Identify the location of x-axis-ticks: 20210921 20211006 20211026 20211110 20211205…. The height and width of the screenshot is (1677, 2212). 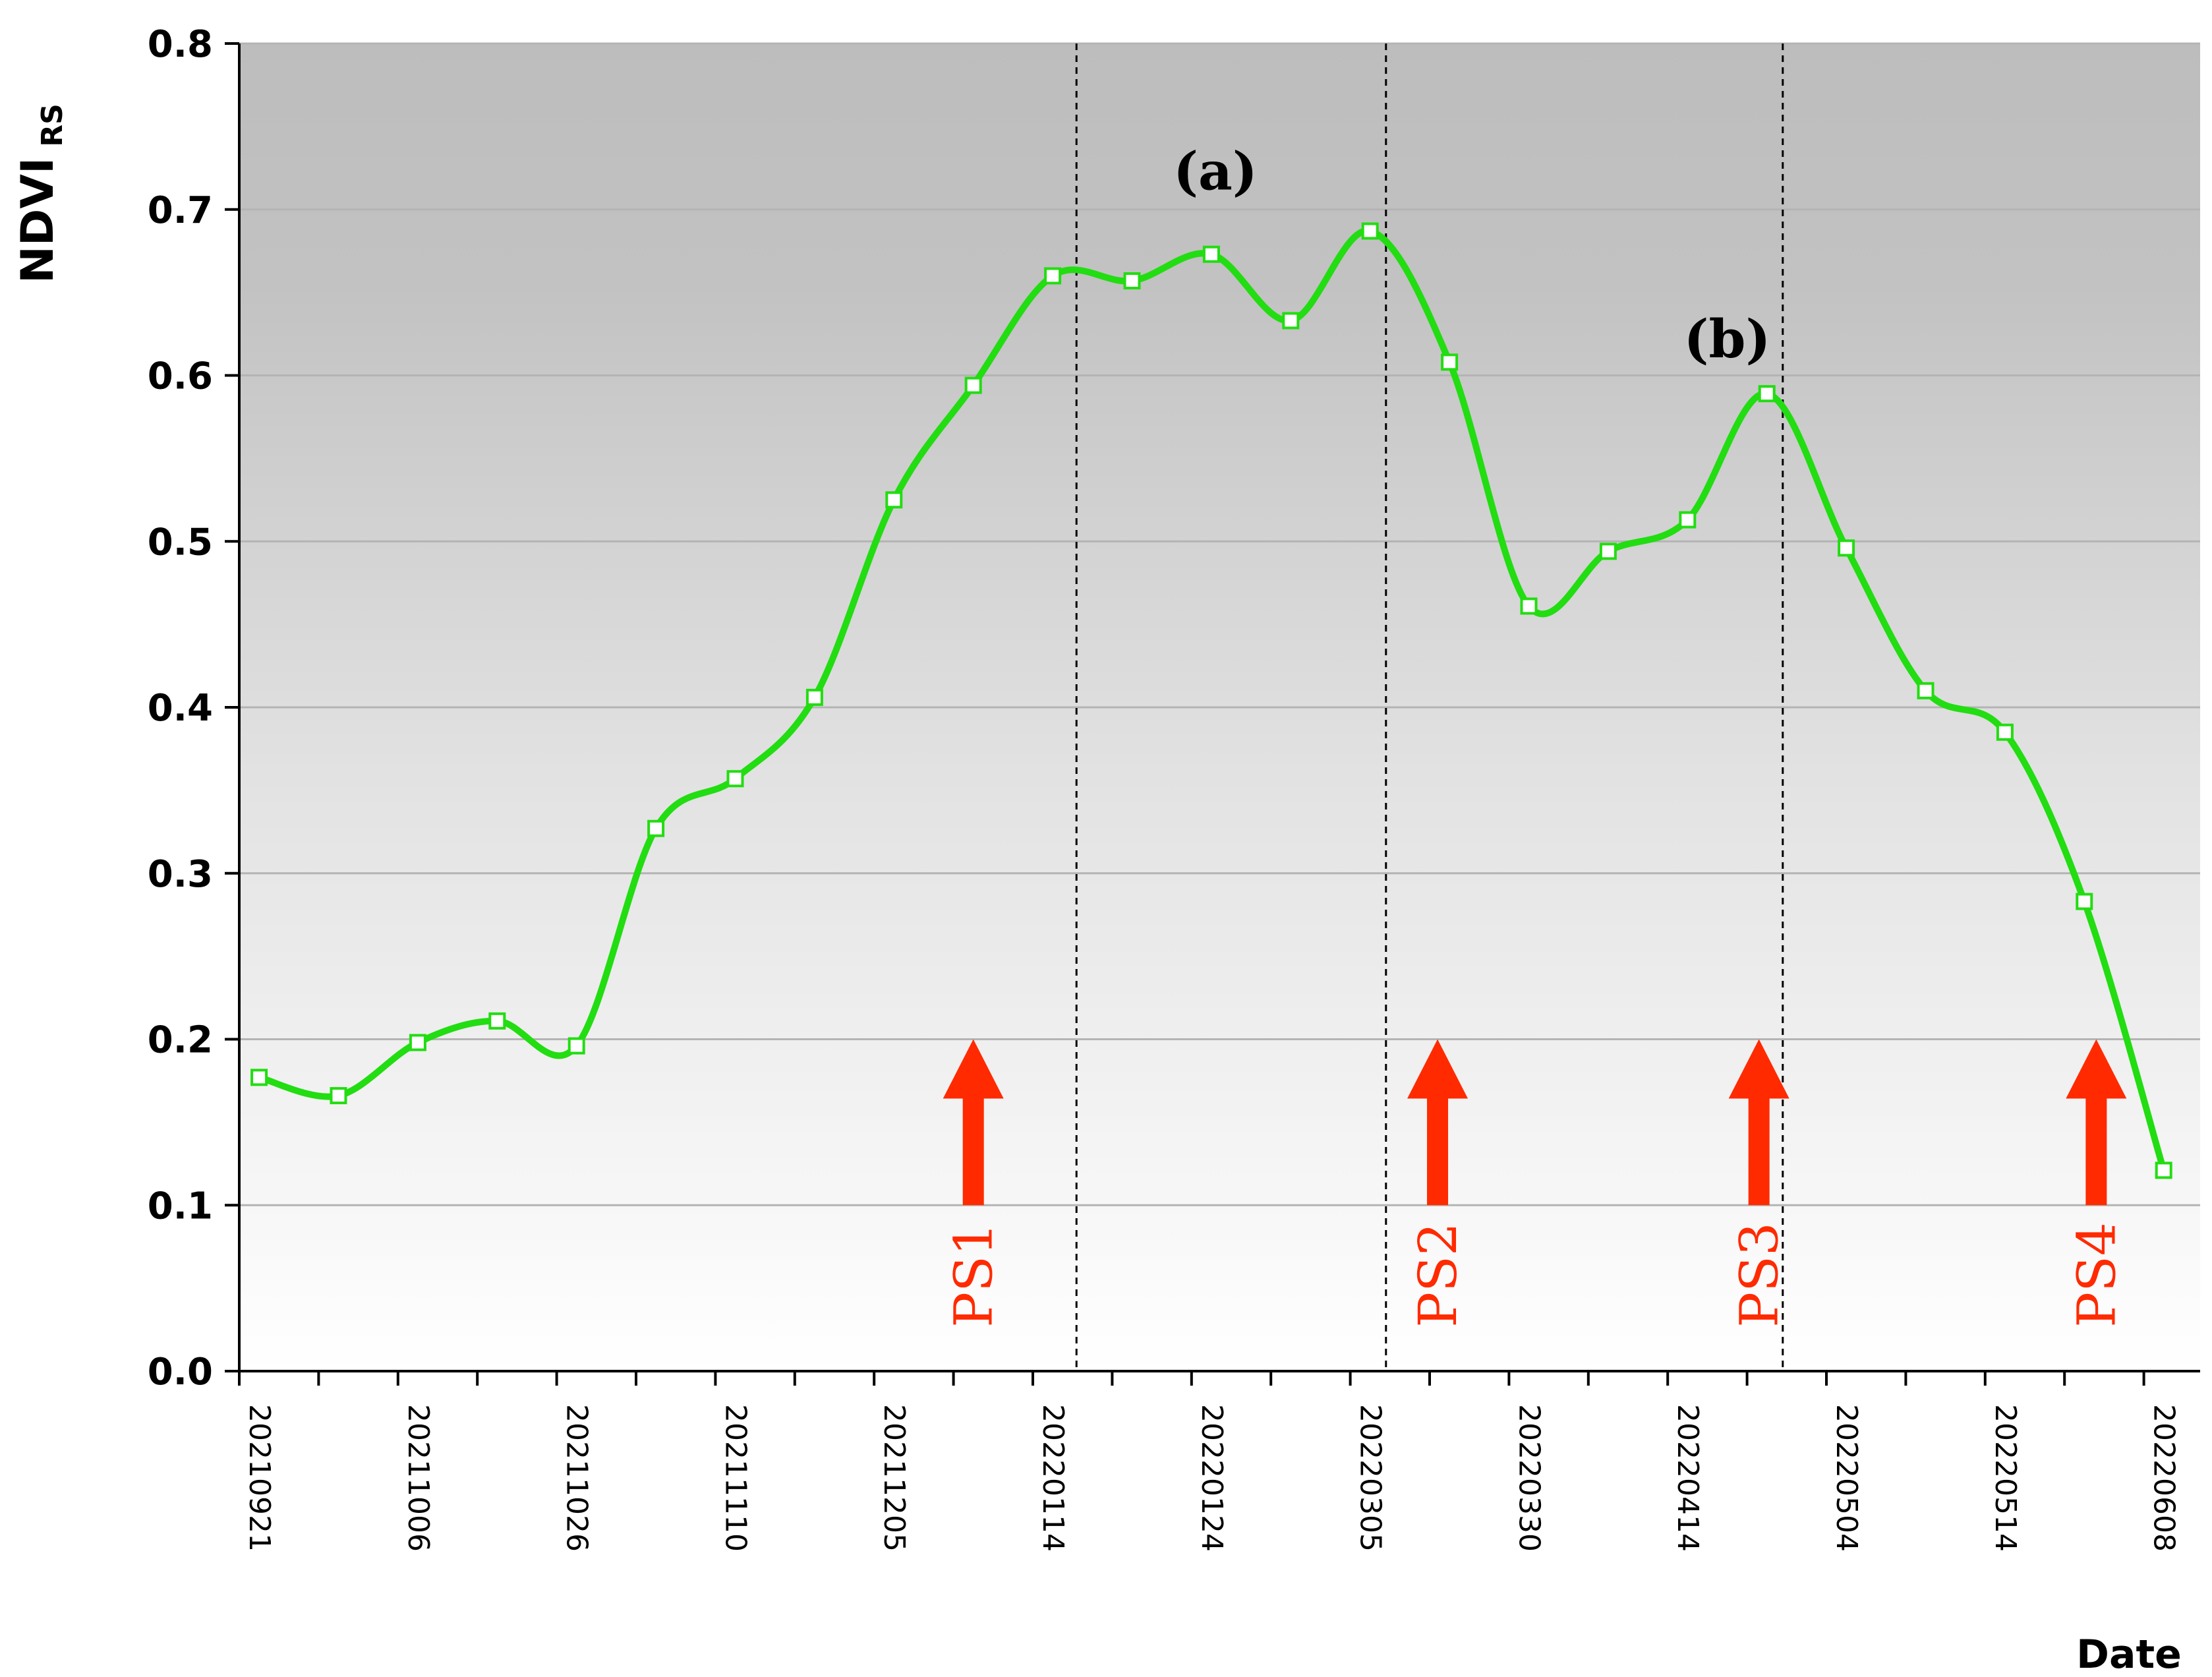
(1210, 1461).